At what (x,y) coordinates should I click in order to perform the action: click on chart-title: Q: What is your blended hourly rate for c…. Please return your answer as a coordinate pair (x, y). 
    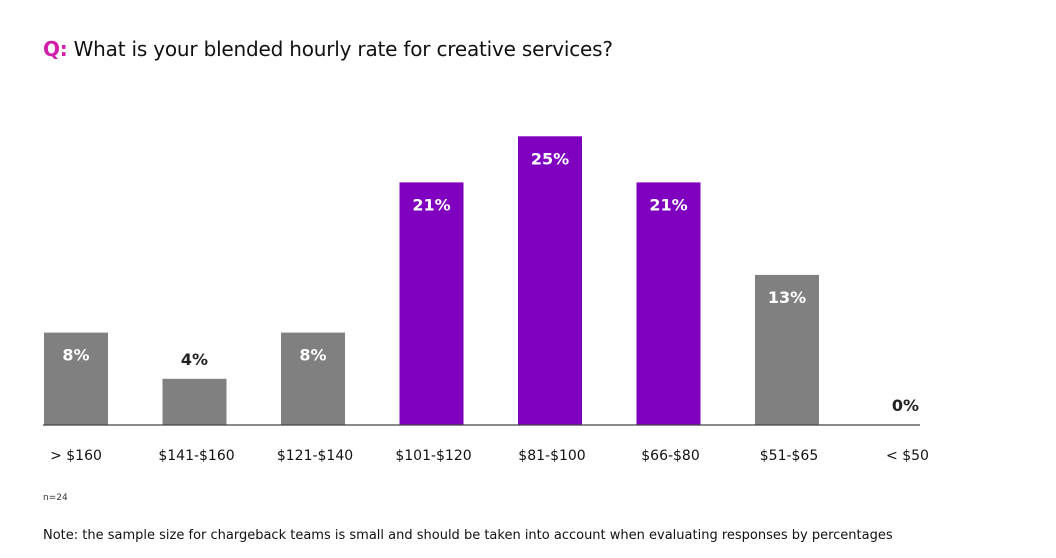
    Looking at the image, I should click on (328, 49).